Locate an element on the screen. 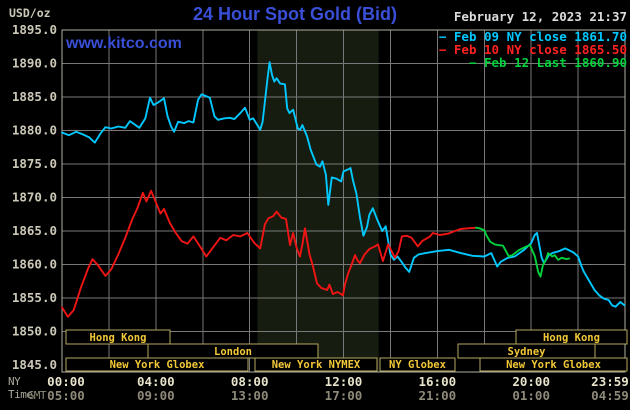  y-tick-label: 1850.0 is located at coordinates (34, 331).